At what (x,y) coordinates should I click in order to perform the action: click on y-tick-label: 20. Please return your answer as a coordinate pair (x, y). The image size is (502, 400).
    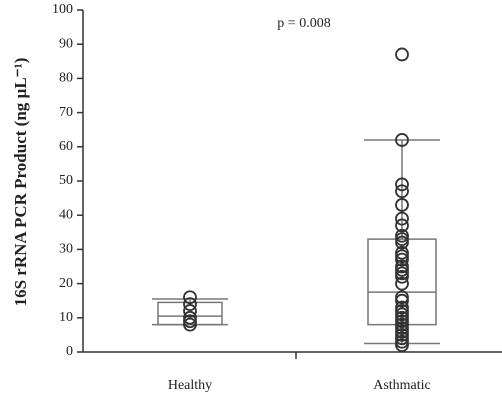
    Looking at the image, I should click on (66, 283).